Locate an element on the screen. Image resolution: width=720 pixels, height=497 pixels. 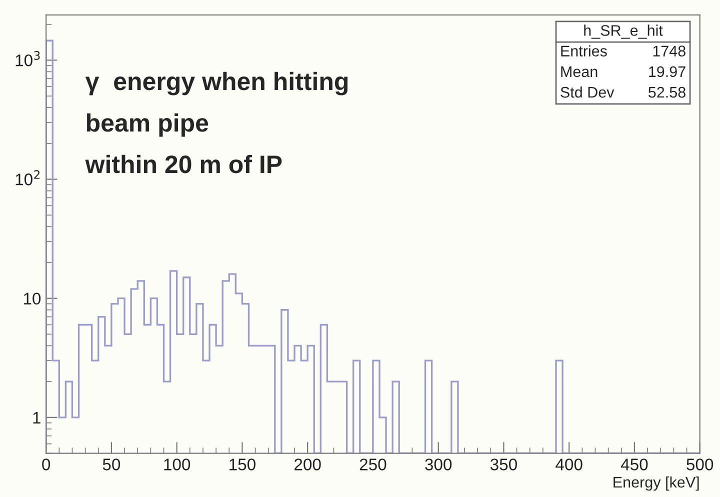
x-axis-title: Energy [keV] is located at coordinates (656, 483).